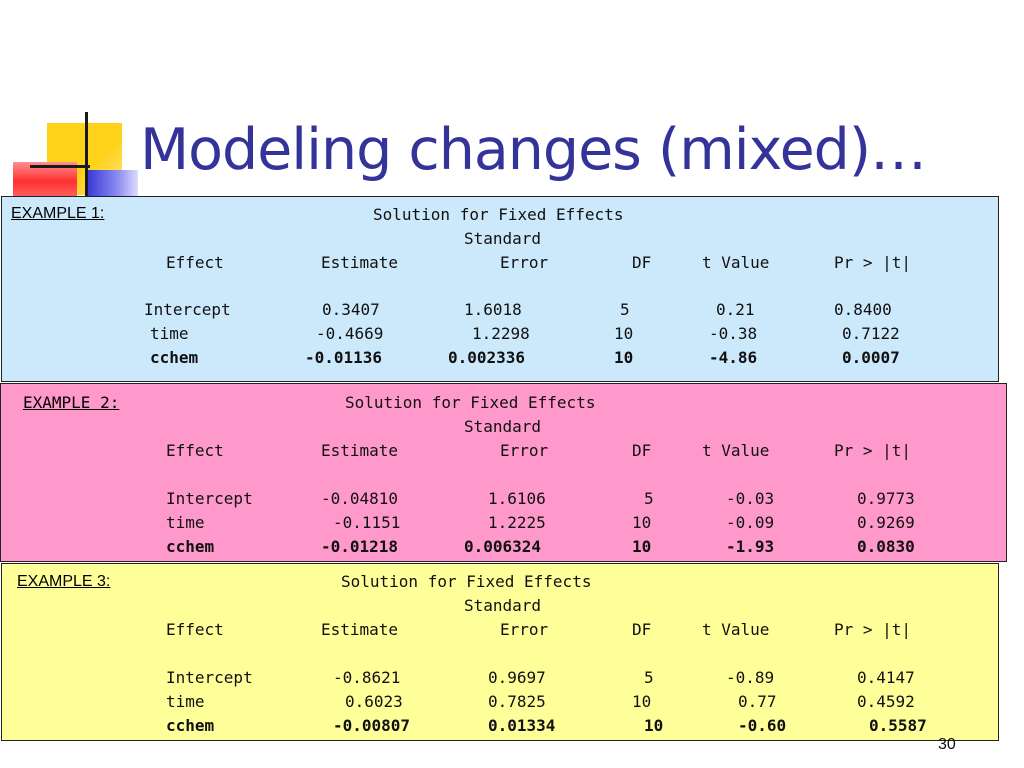 This screenshot has height=768, width=1024. What do you see at coordinates (517, 498) in the screenshot?
I see `row-error: 1.6106` at bounding box center [517, 498].